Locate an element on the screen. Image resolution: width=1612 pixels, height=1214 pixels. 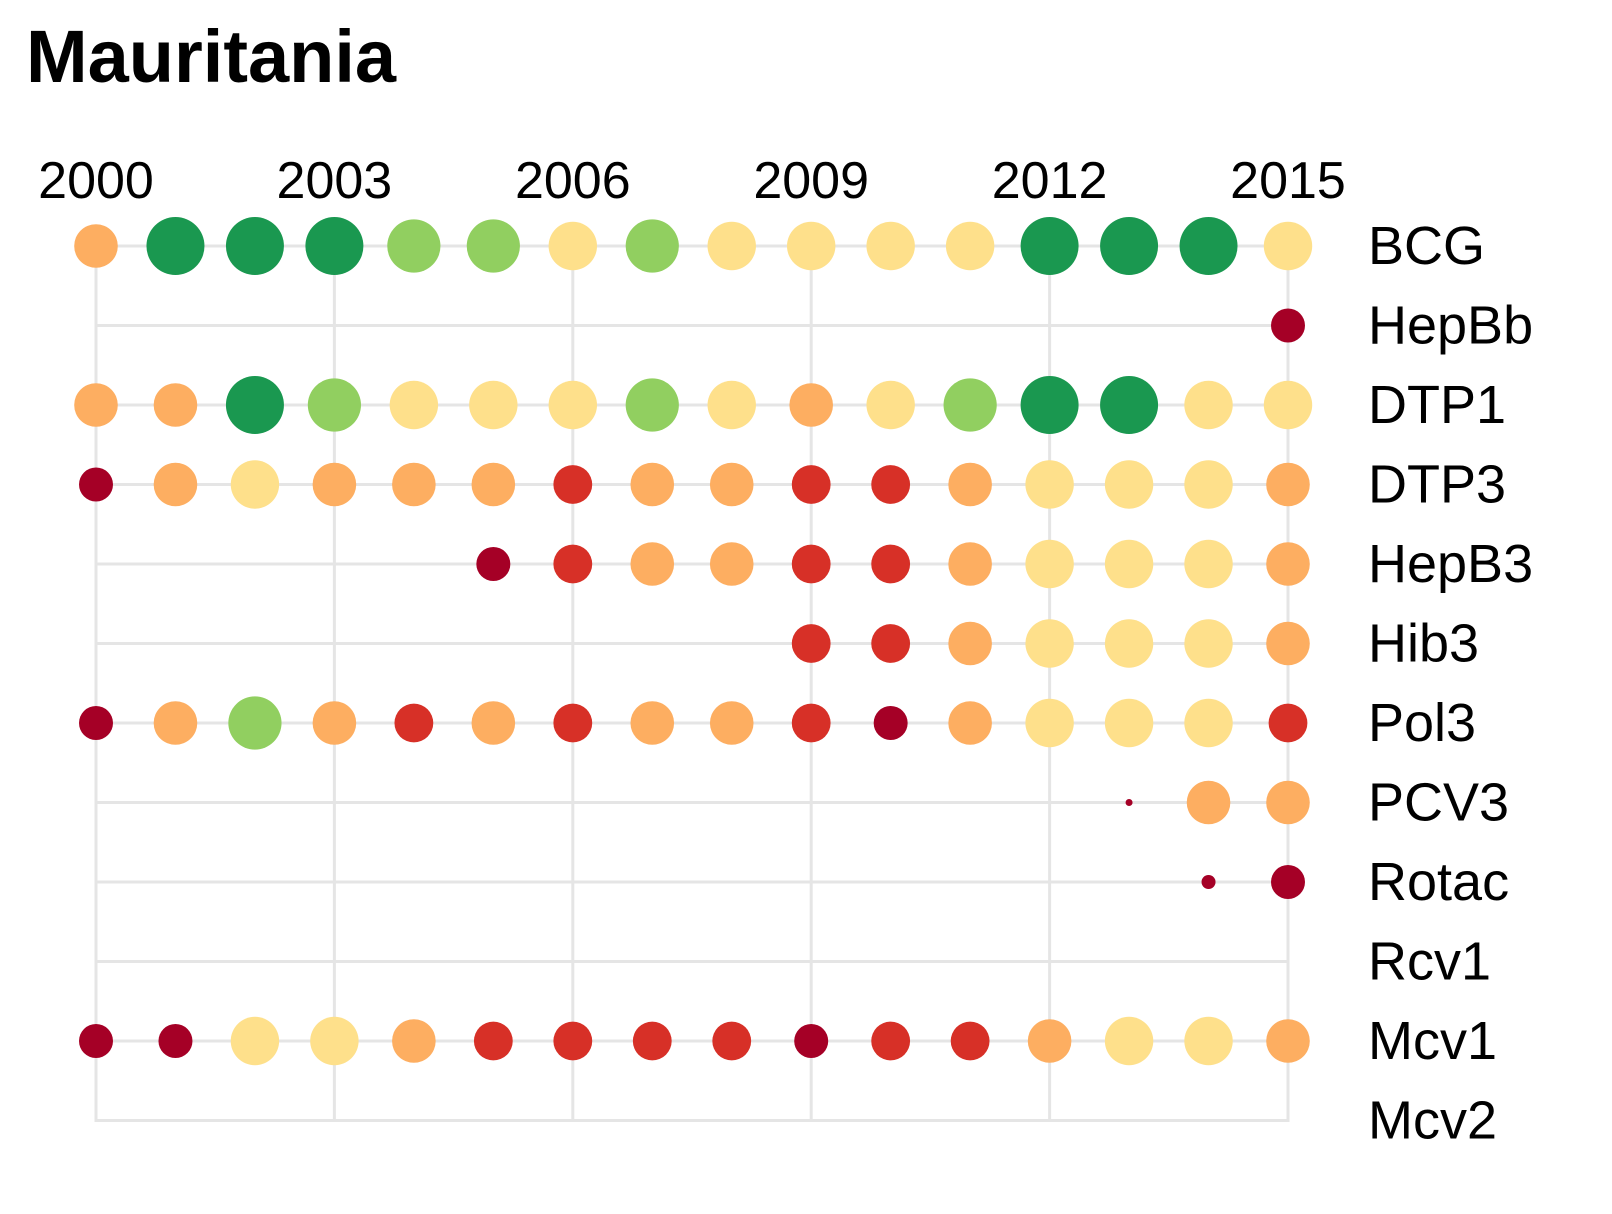
dot-hepbb-2015 is located at coordinates (1288, 325).